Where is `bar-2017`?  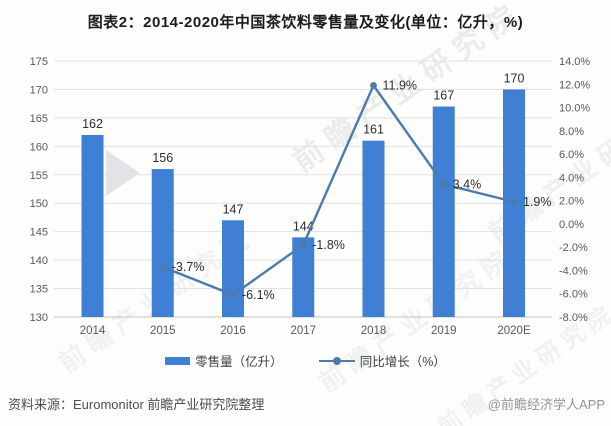
bar-2017 is located at coordinates (303, 277).